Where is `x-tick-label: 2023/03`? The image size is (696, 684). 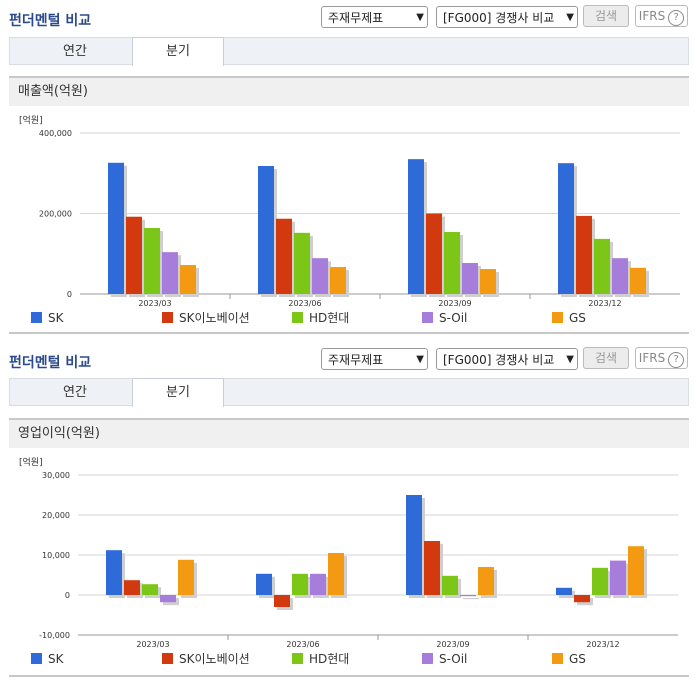 x-tick-label: 2023/03 is located at coordinates (152, 644).